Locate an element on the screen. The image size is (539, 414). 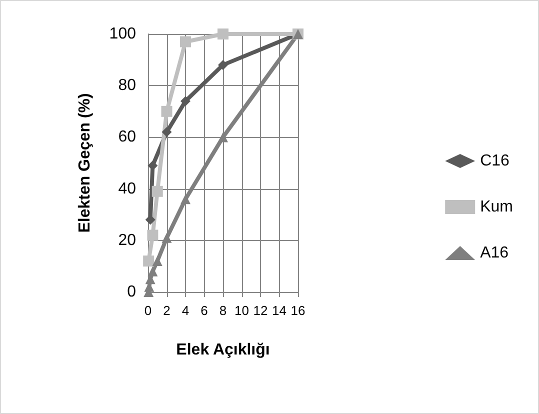
x-tick-label: 6 is located at coordinates (204, 310).